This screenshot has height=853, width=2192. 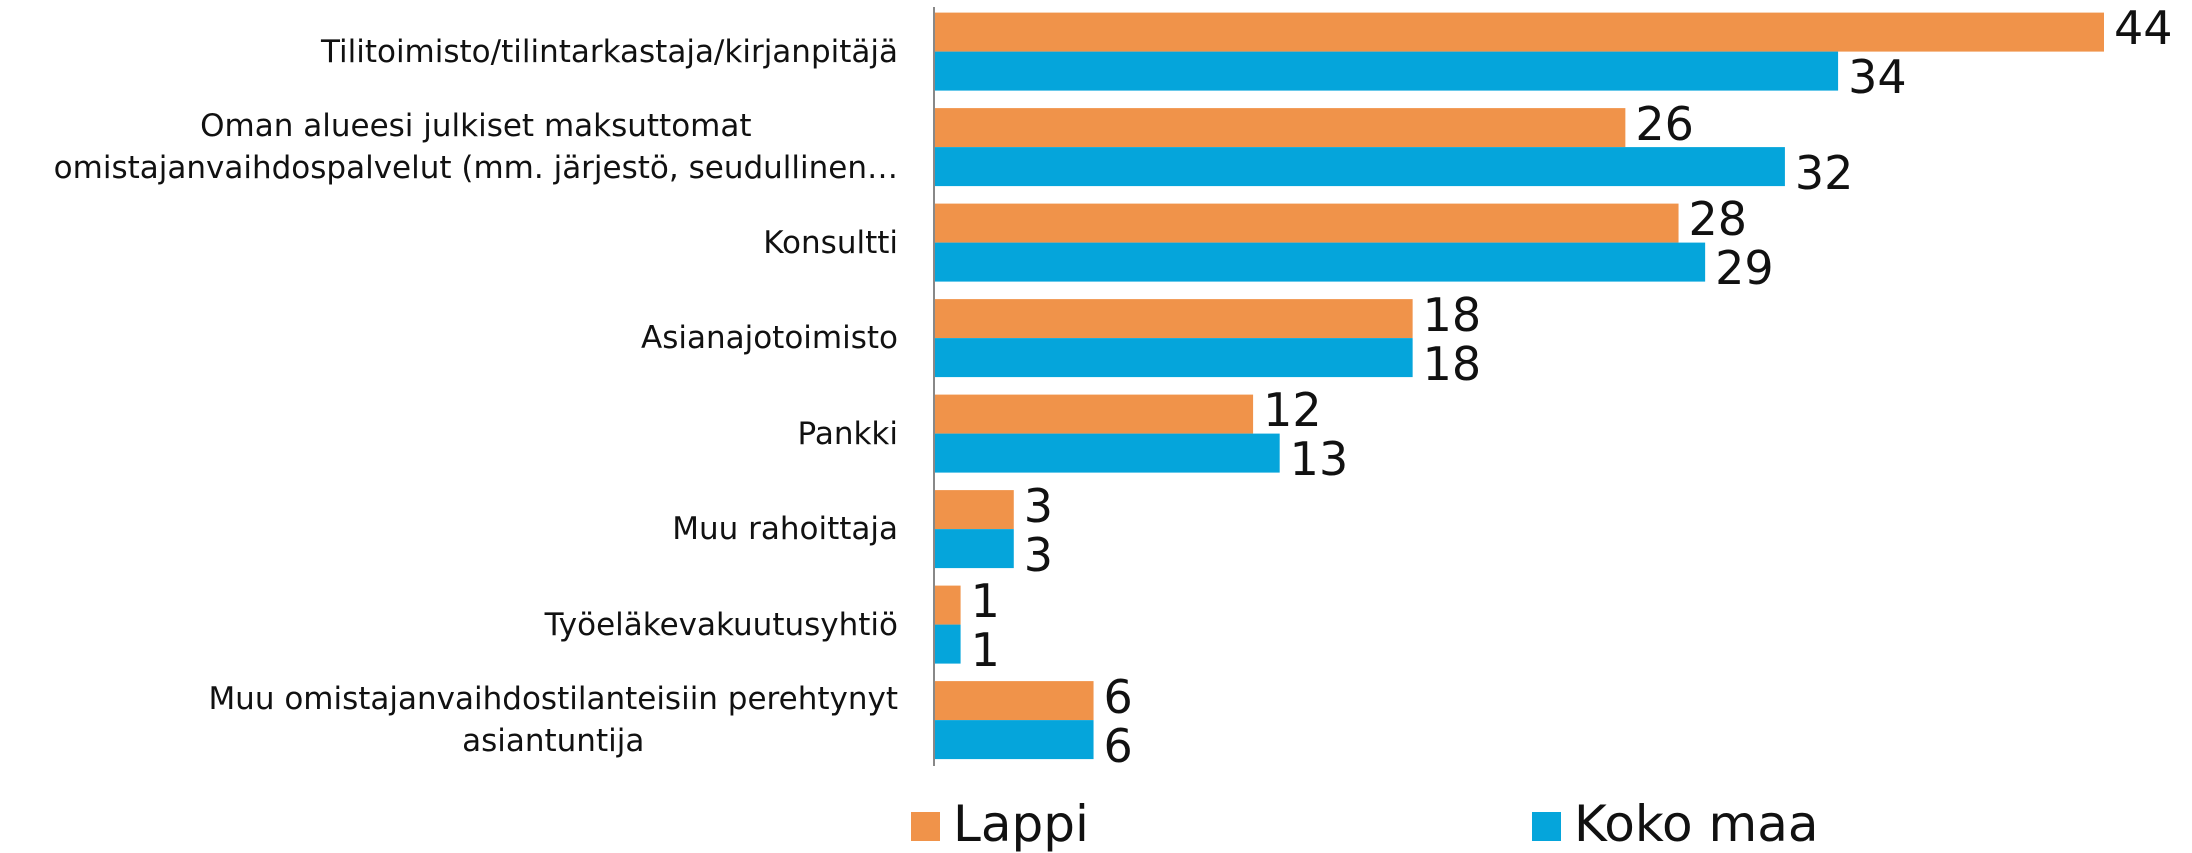 What do you see at coordinates (847, 433) in the screenshot?
I see `category-label: Pankki` at bounding box center [847, 433].